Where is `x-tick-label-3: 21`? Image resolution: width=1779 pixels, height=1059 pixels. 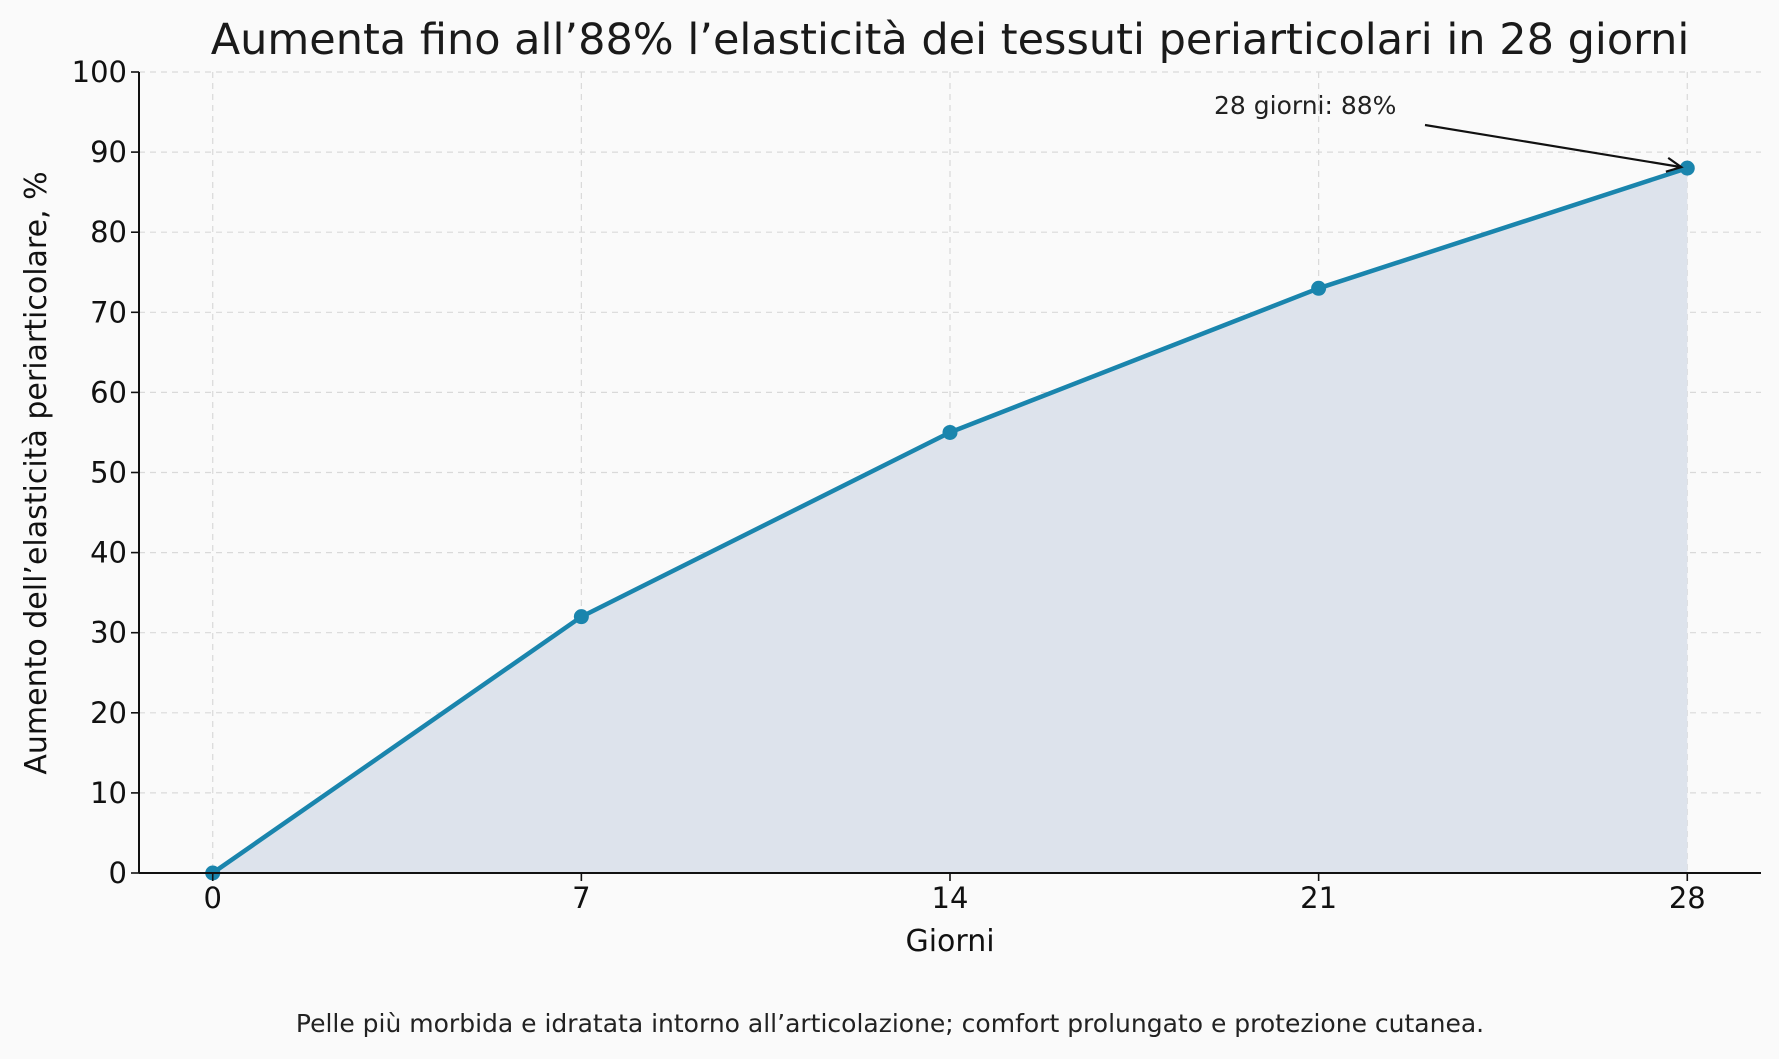
x-tick-label-3: 21 is located at coordinates (1318, 898).